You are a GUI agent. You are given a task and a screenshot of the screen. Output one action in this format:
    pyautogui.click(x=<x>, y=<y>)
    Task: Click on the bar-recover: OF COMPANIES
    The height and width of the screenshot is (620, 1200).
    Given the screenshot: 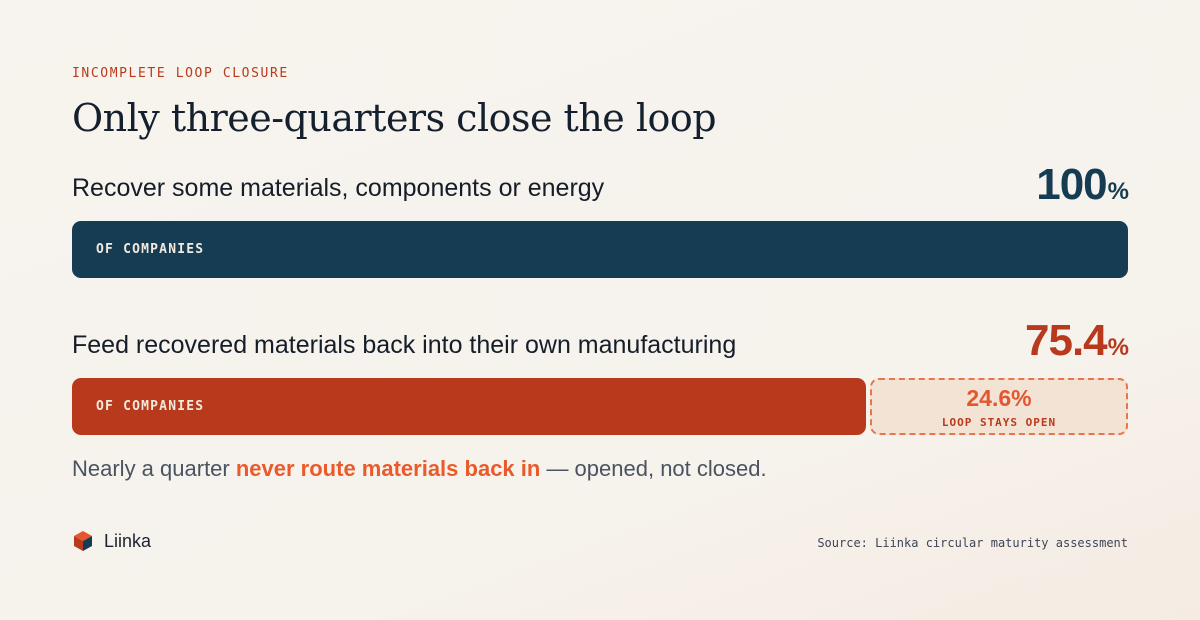 What is the action you would take?
    pyautogui.click(x=600, y=249)
    